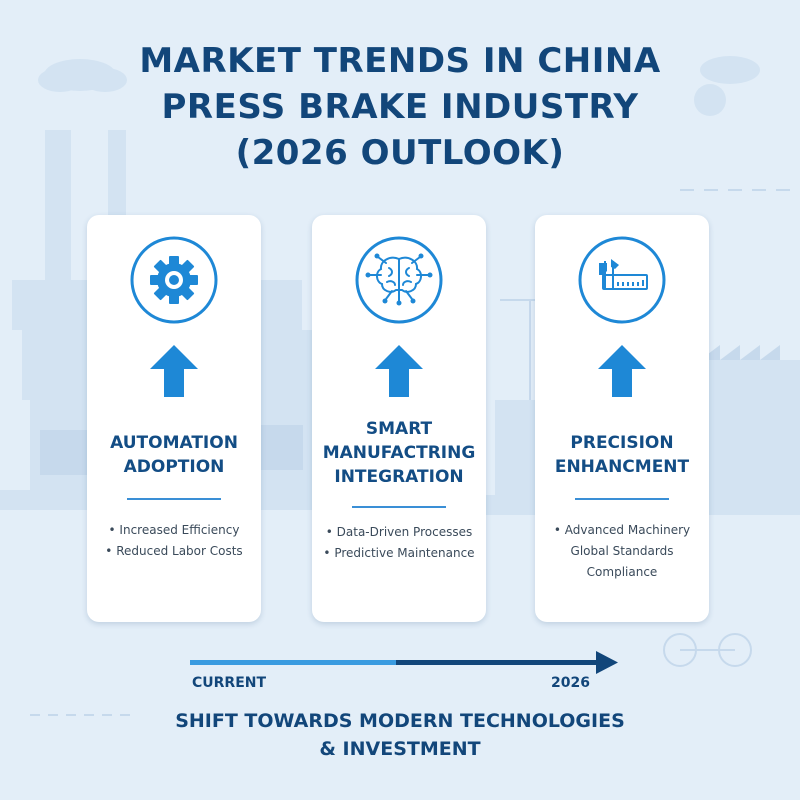 This screenshot has width=800, height=800. I want to click on card-title: AUTOMATION ADOPTION, so click(174, 455).